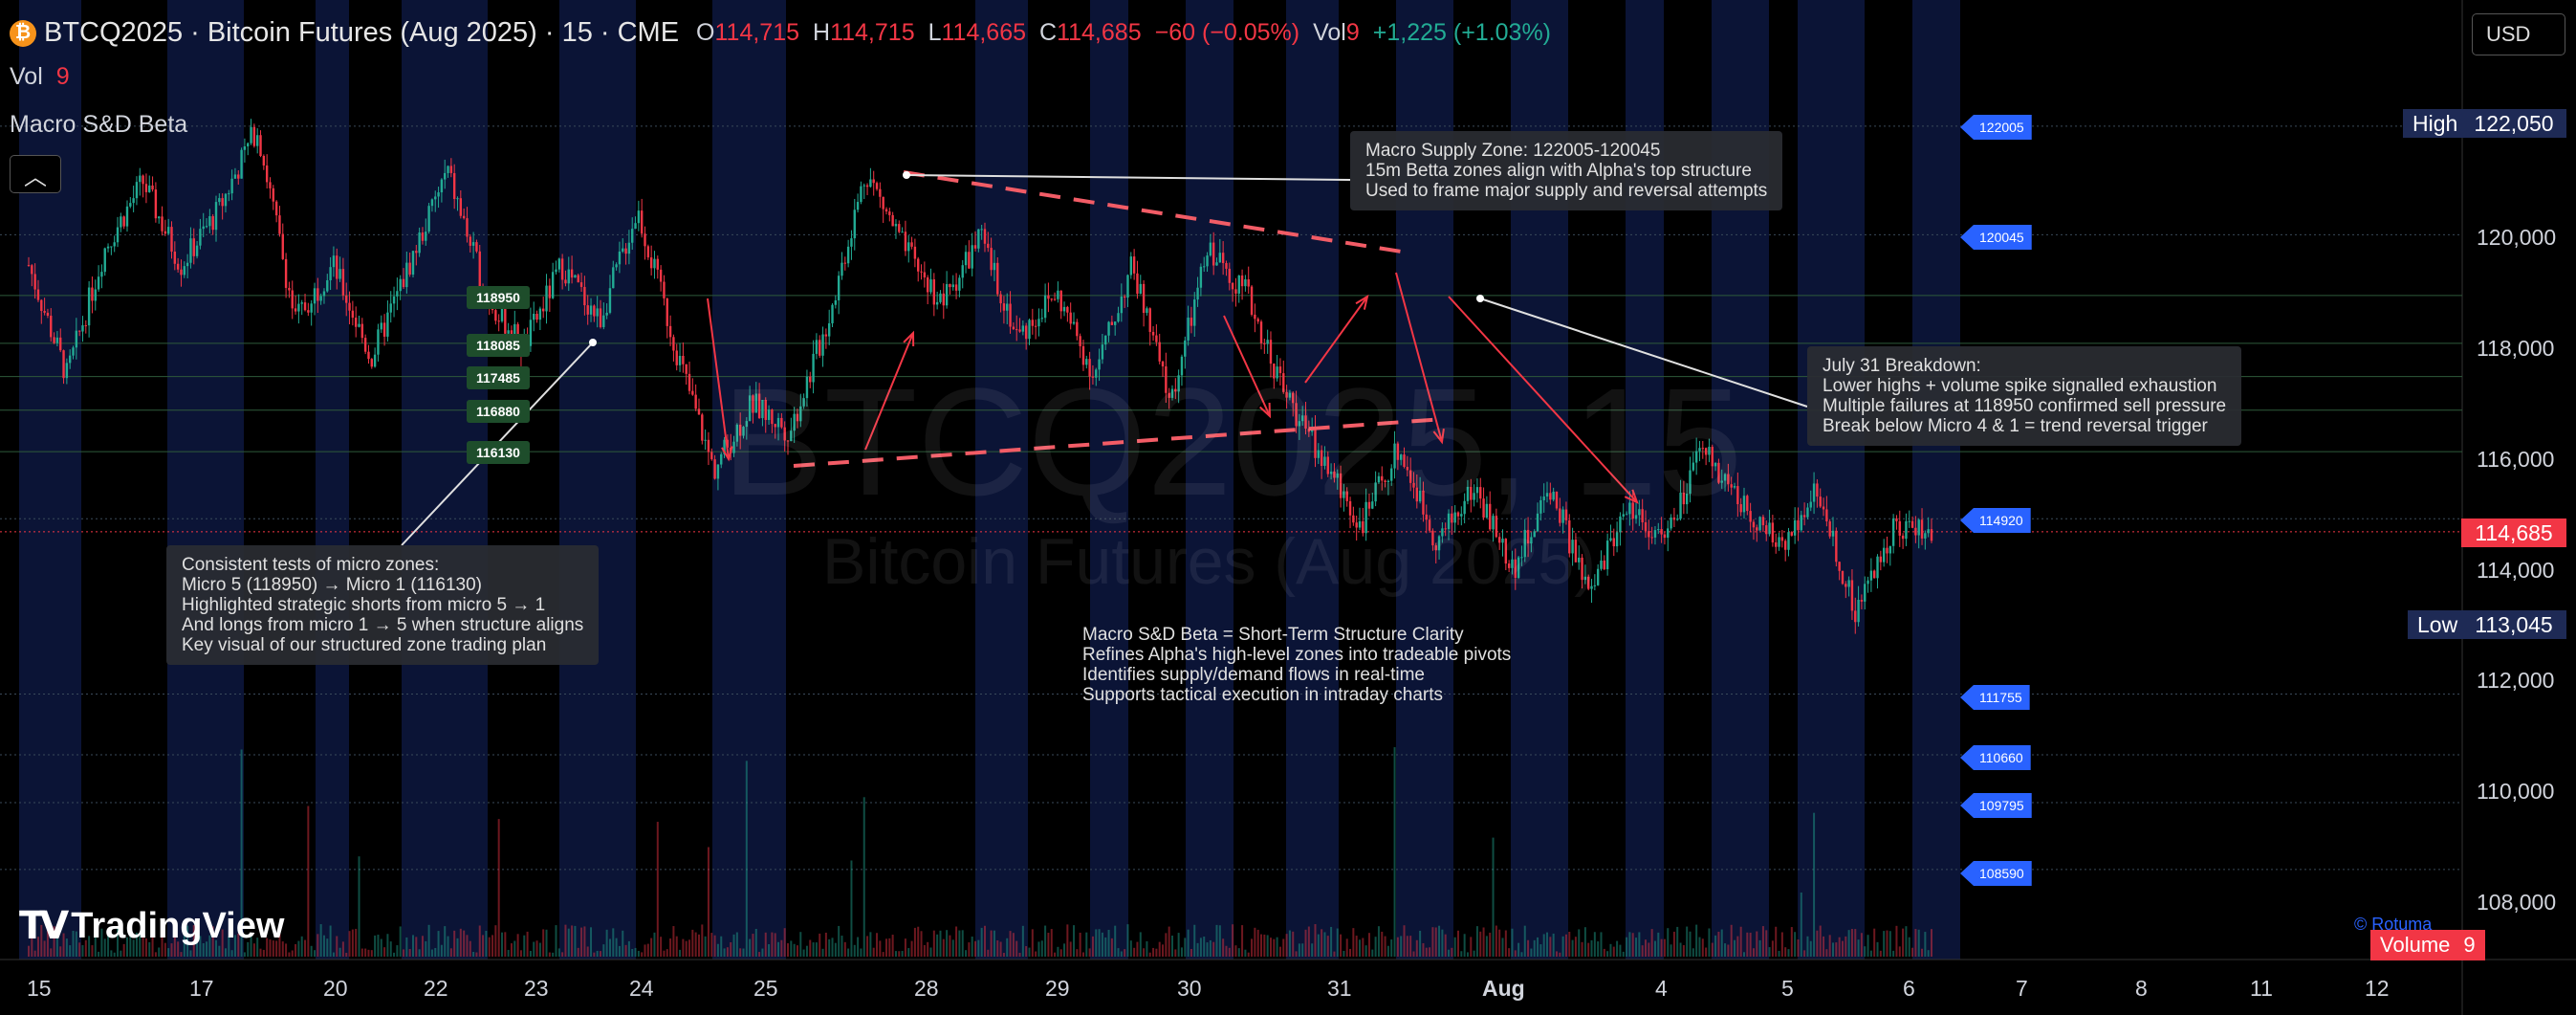 The image size is (2576, 1015). What do you see at coordinates (98, 125) in the screenshot?
I see `indicator-legend: Macro S&D Beta` at bounding box center [98, 125].